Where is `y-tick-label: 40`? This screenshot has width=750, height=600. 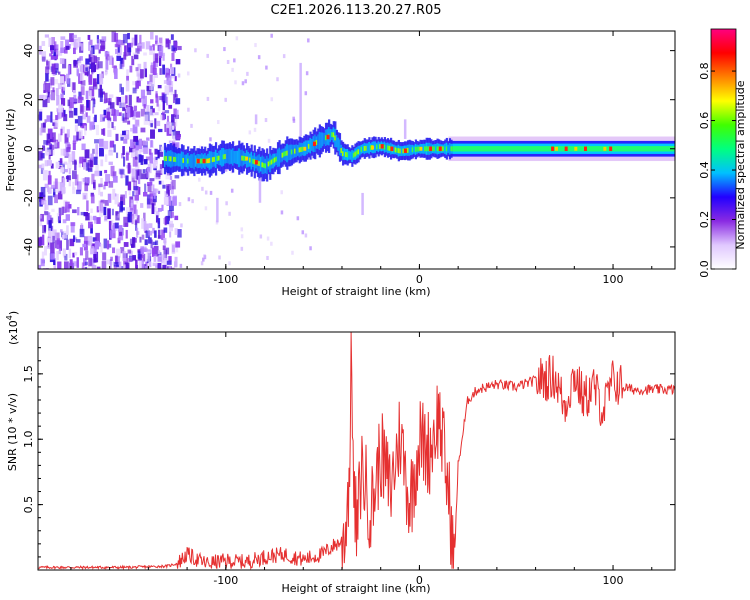
y-tick-label: 40 is located at coordinates (28, 51).